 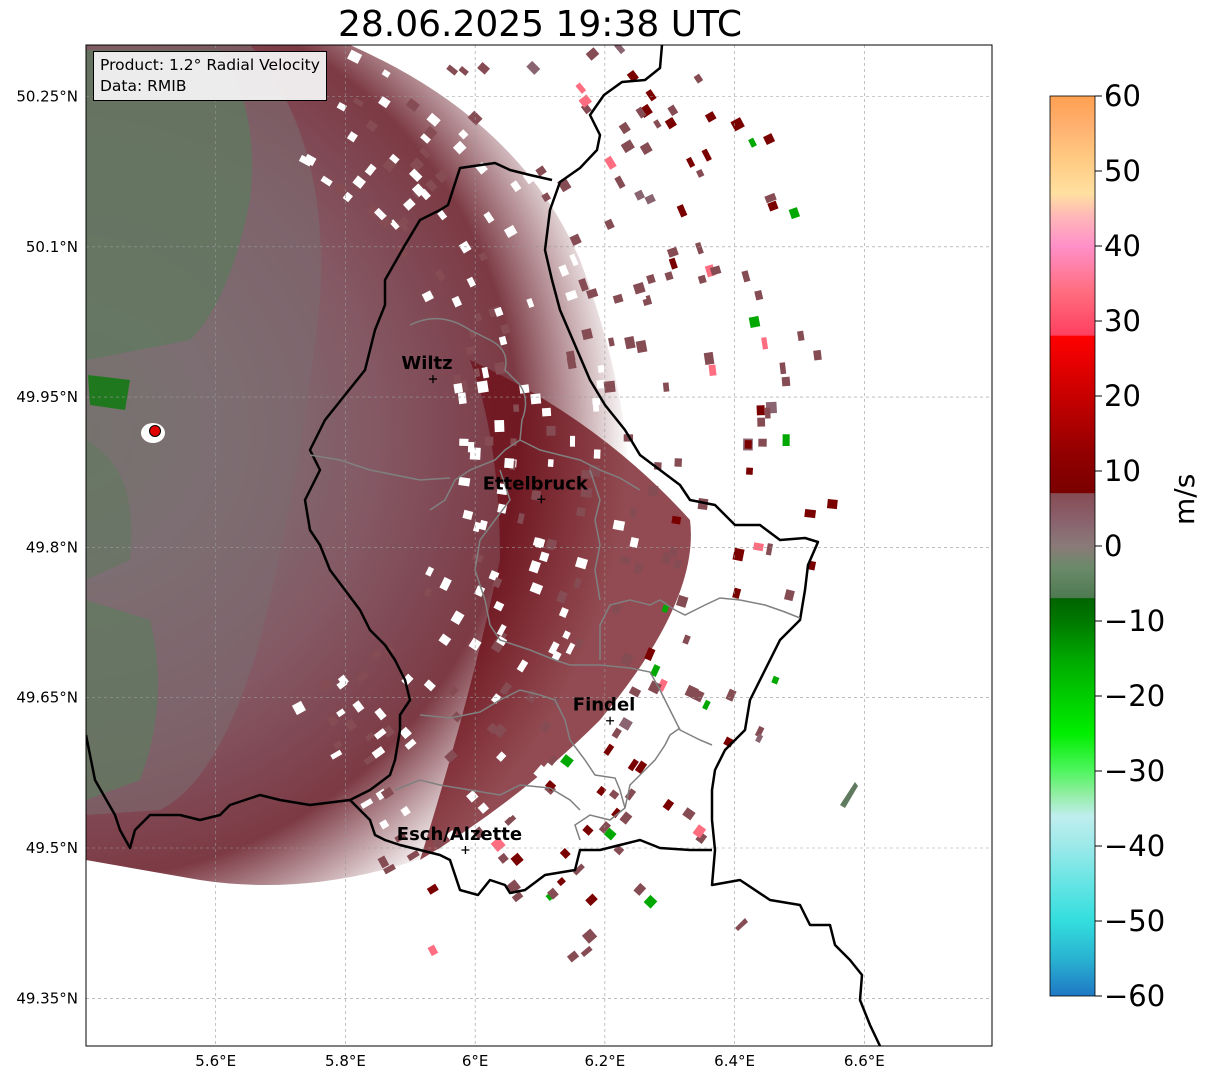 I want to click on city-label: Findel, so click(x=604, y=705).